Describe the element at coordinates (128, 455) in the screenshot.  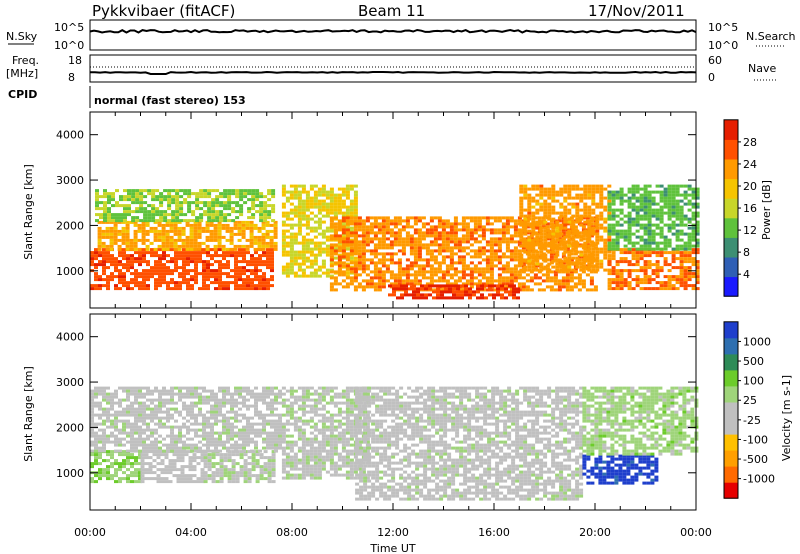
I see `velocity-band-0-cell` at that location.